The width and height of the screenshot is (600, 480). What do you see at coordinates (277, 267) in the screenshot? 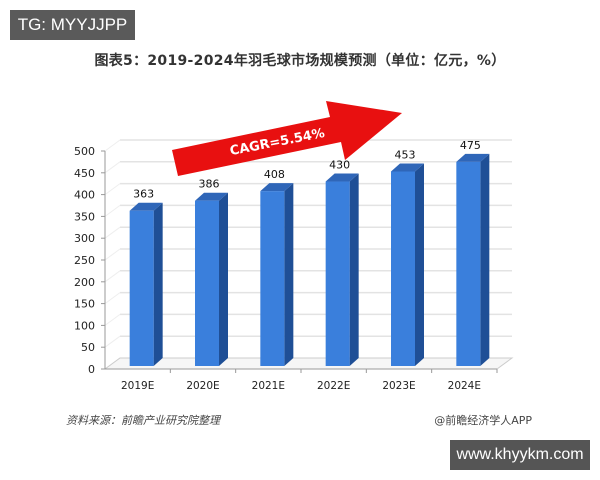
I see `bar-2021E: 408` at bounding box center [277, 267].